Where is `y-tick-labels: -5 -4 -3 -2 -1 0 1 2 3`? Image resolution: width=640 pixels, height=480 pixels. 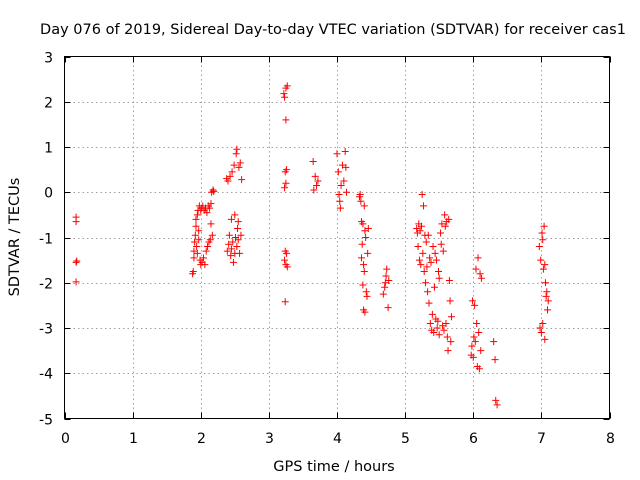
y-tick-labels: -5 -4 -3 -2 -1 0 1 2 3 is located at coordinates (46, 240).